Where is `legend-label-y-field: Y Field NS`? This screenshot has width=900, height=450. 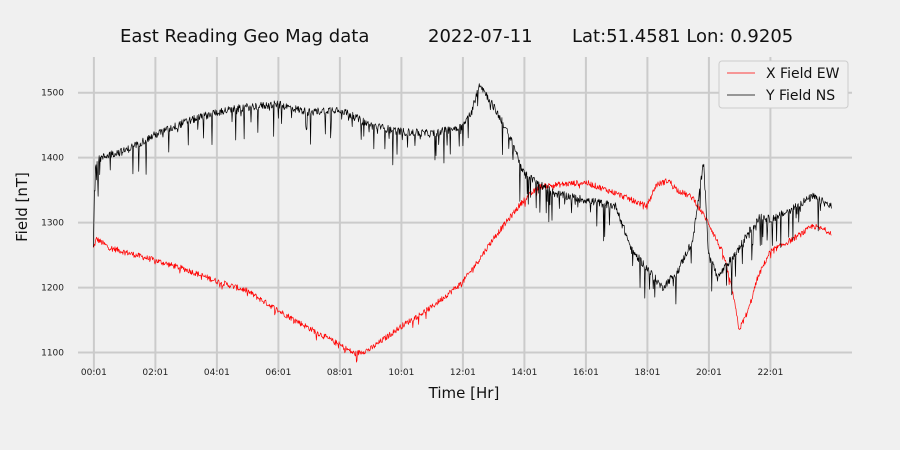
legend-label-y-field: Y Field NS is located at coordinates (800, 96).